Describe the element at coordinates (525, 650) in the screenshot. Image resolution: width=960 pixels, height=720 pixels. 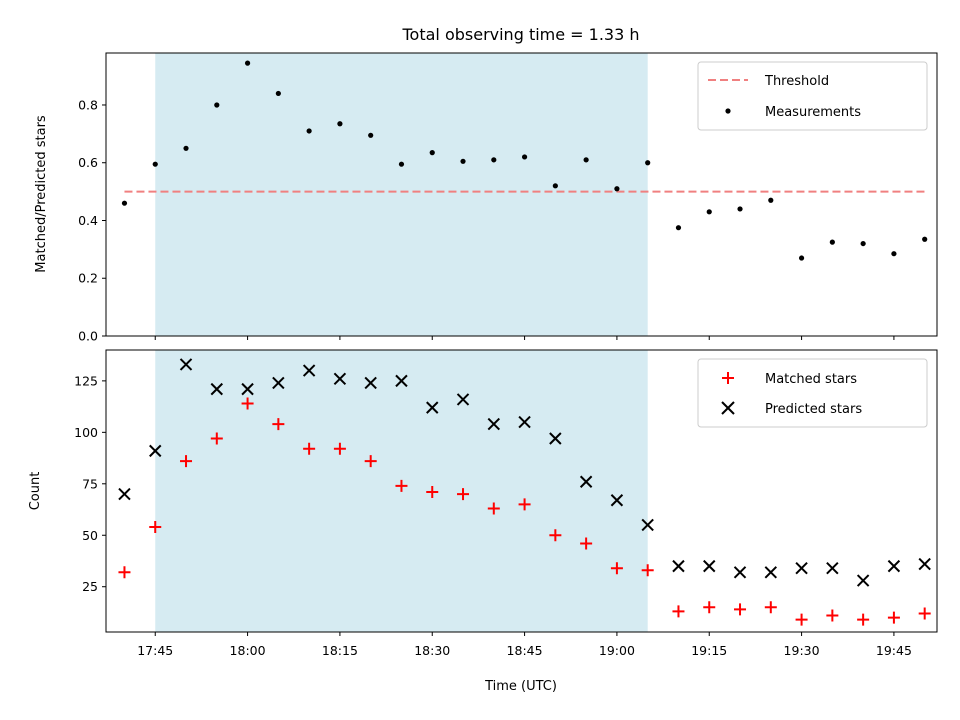
I see `x-tick-label: 18:45` at that location.